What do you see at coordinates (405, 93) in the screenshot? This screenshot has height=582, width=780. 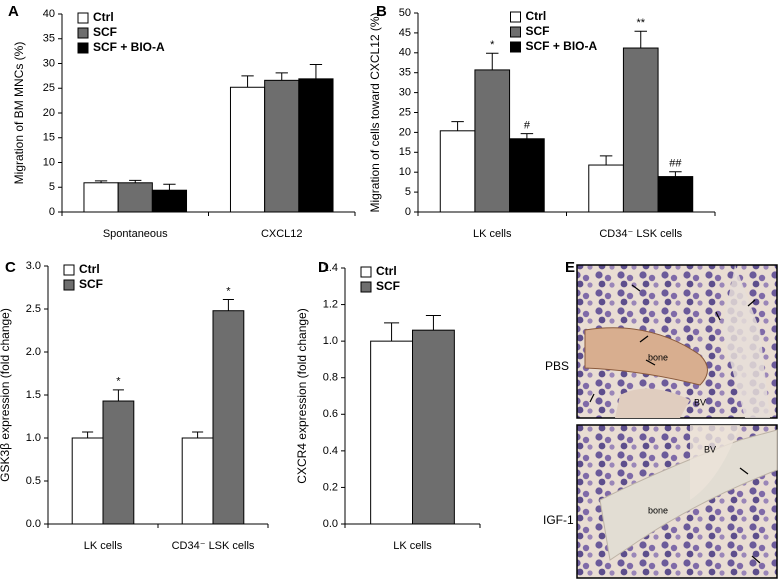 I see `y-tick-label: 30` at bounding box center [405, 93].